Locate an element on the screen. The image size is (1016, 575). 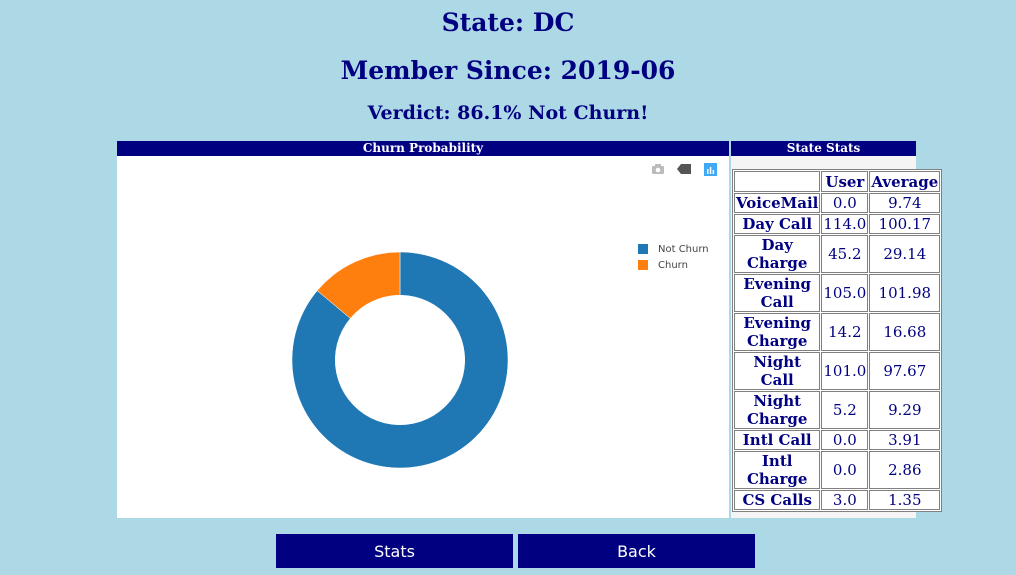
row-label: VoiceMail is located at coordinates (777, 203).